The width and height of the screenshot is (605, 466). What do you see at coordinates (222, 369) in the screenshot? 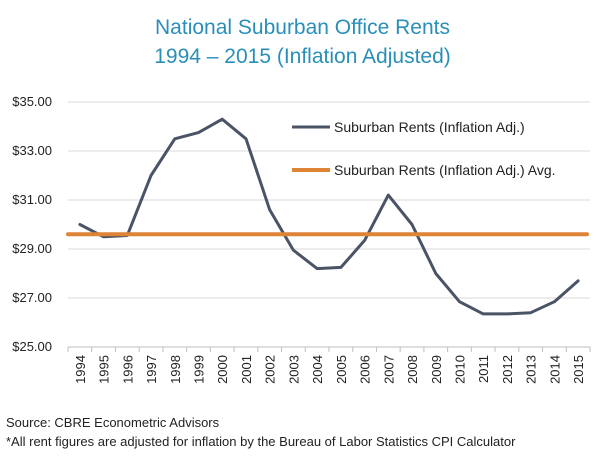
I see `x-tick-label: 2000` at bounding box center [222, 369].